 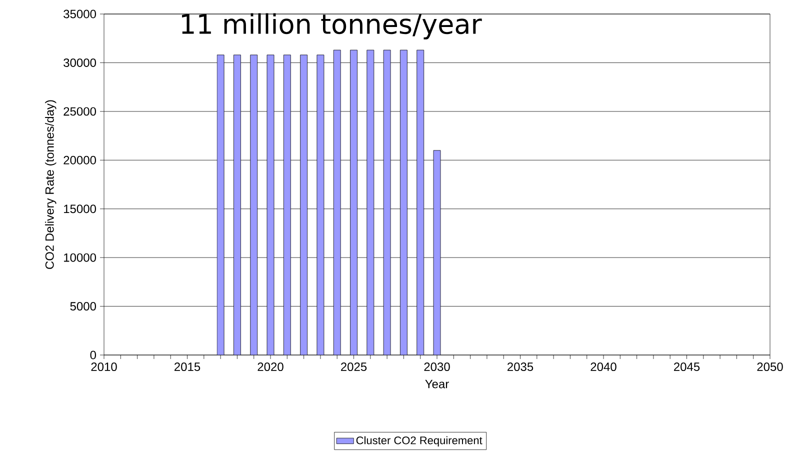 What do you see at coordinates (687, 367) in the screenshot?
I see `x-tick-label: 2045` at bounding box center [687, 367].